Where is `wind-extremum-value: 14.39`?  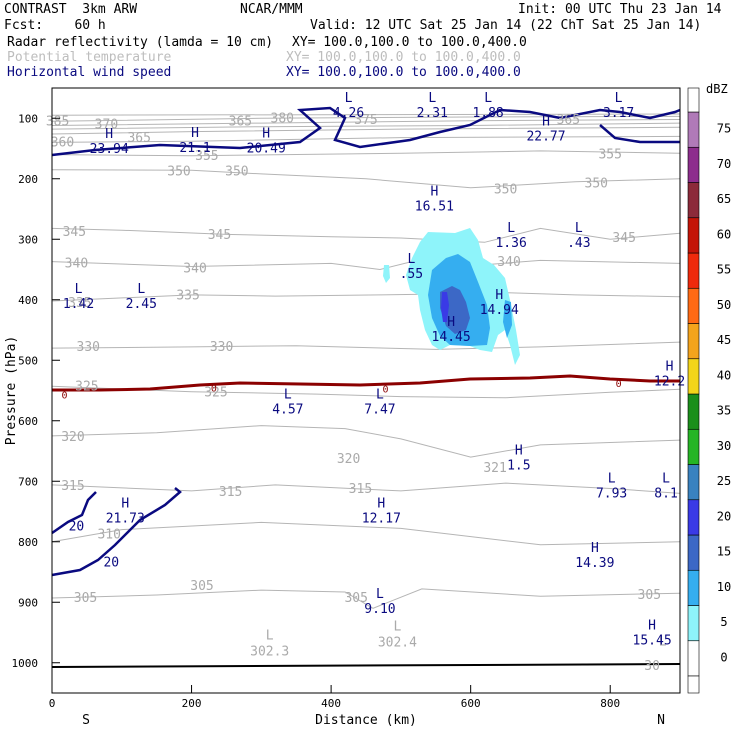 wind-extremum-value: 14.39 is located at coordinates (594, 563).